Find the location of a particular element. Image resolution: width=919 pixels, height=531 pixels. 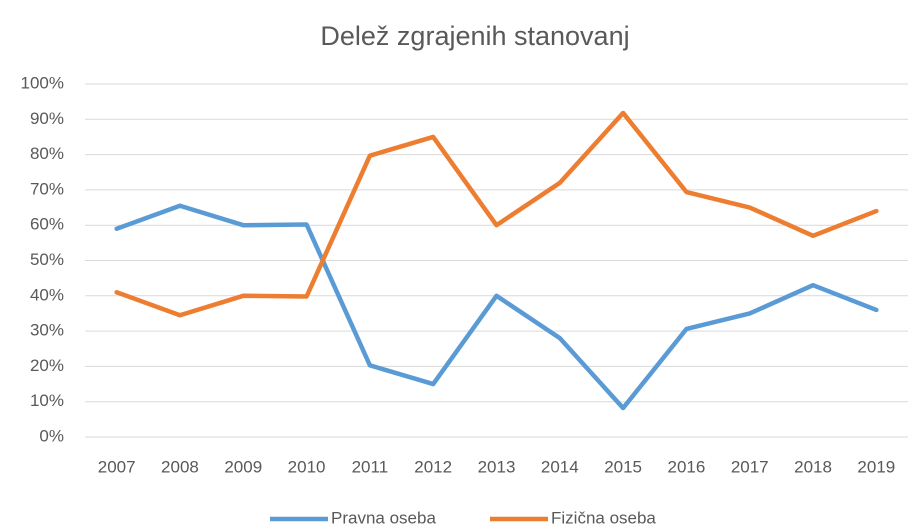

legend-label: Fizična oseba is located at coordinates (603, 517).